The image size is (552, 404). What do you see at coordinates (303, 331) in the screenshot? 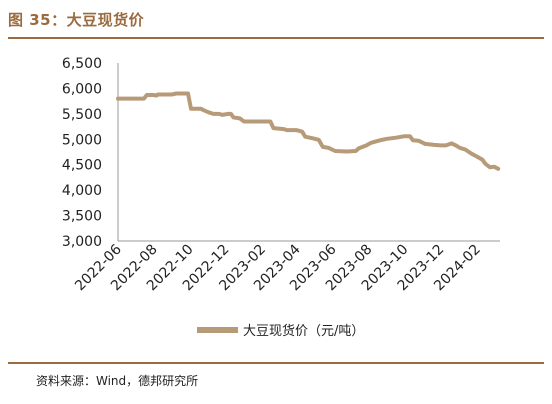
I see `legend-label: 大豆现货价（元/吨）` at bounding box center [303, 331].